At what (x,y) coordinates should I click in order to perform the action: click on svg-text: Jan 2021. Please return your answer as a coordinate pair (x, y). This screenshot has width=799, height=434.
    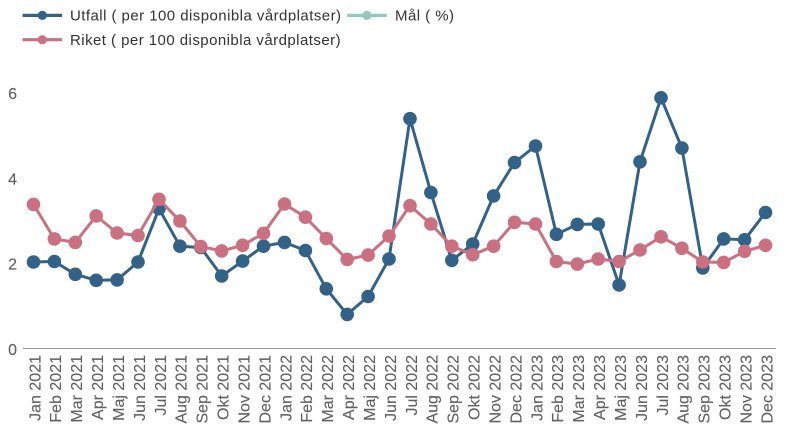
    Looking at the image, I should click on (35, 388).